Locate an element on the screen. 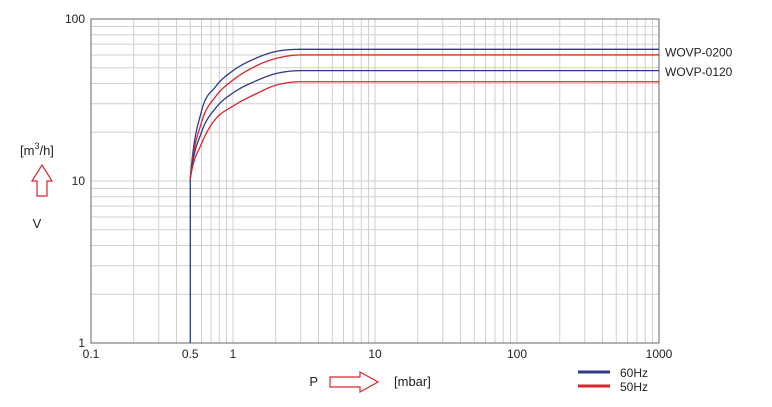  legend-label-50hz: 50Hz is located at coordinates (634, 387).